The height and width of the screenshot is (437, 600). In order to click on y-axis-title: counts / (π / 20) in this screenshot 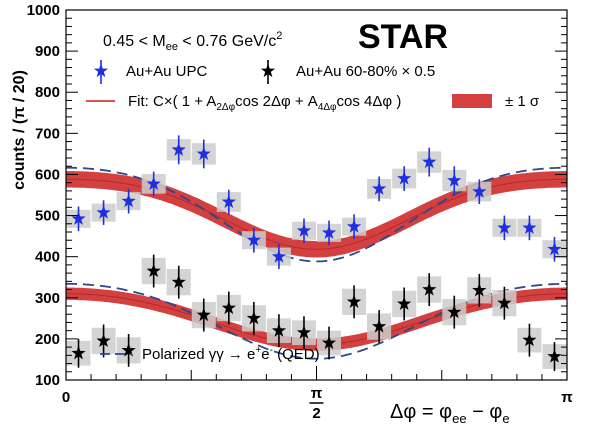, I will do `click(19, 130)`.